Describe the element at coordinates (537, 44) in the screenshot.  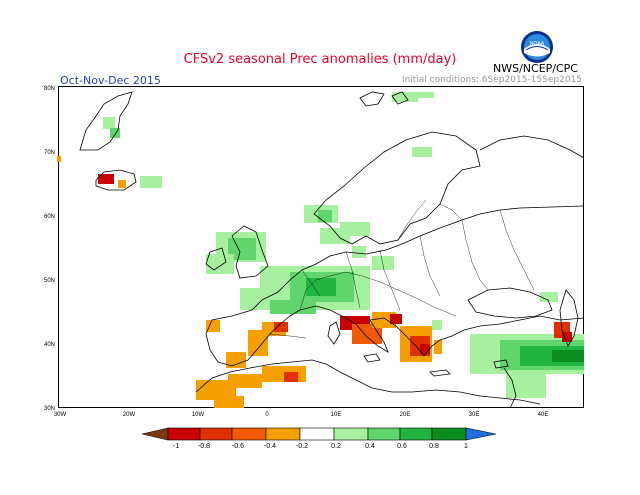
I see `noaa-logo-text: NOAA` at that location.